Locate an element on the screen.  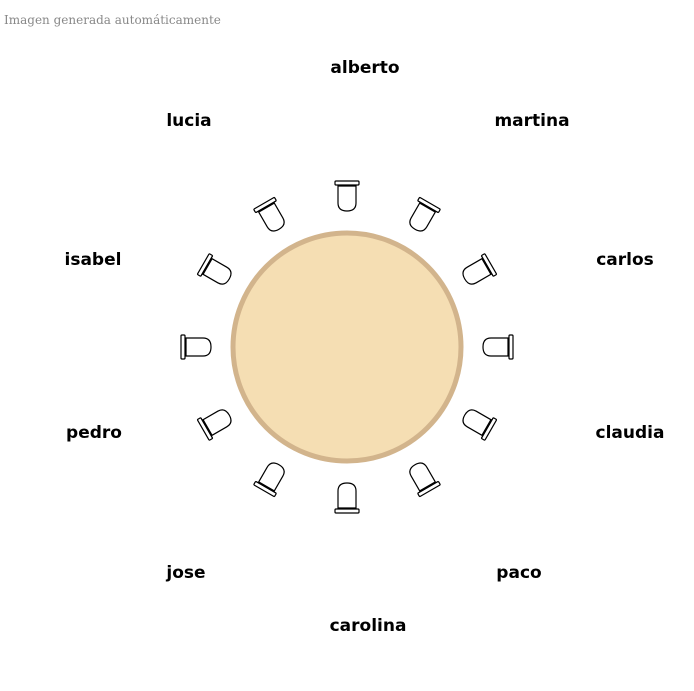
round-table is located at coordinates (347, 347).